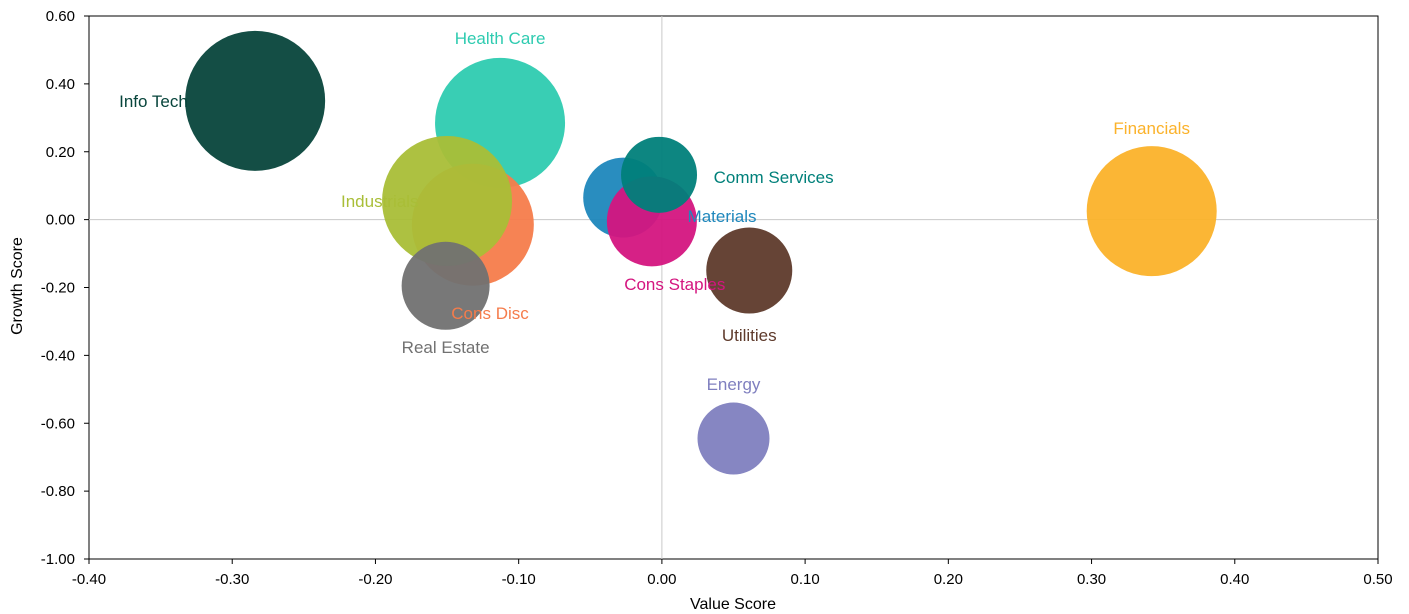 The image size is (1409, 614). What do you see at coordinates (60, 84) in the screenshot?
I see `y-tick-label: 0.40` at bounding box center [60, 84].